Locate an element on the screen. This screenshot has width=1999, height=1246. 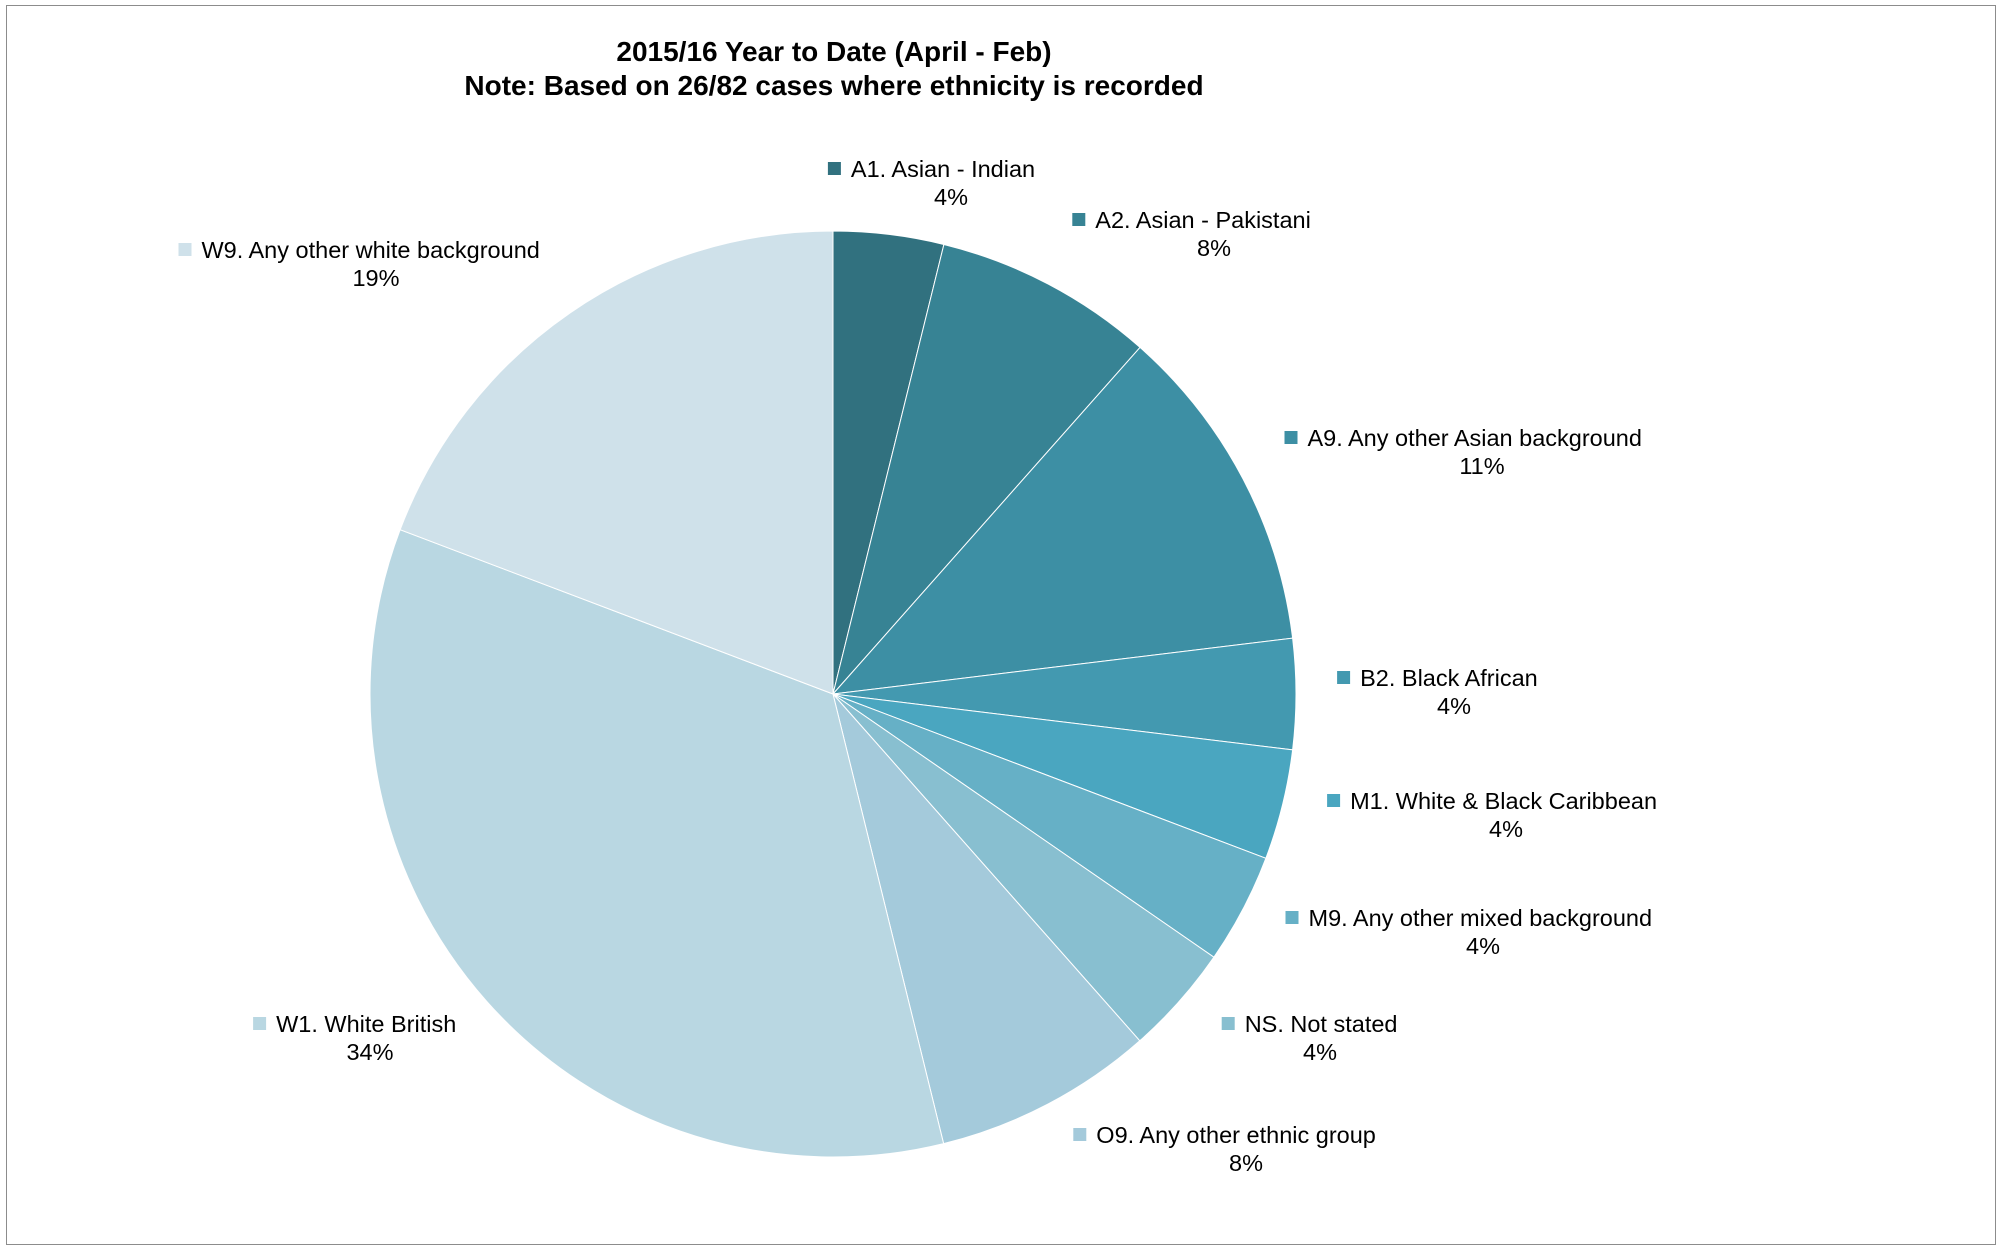
pie-slice-a2-asian-pakistani is located at coordinates (986, 469).